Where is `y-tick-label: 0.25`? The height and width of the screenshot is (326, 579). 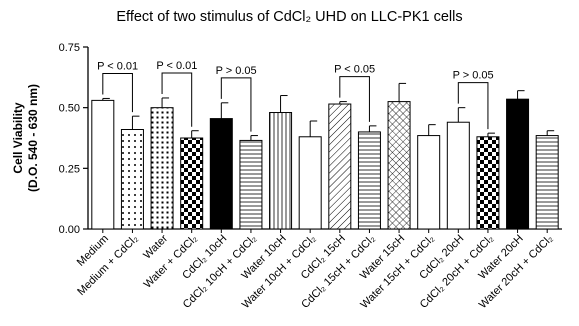 y-tick-label: 0.25 is located at coordinates (69, 169).